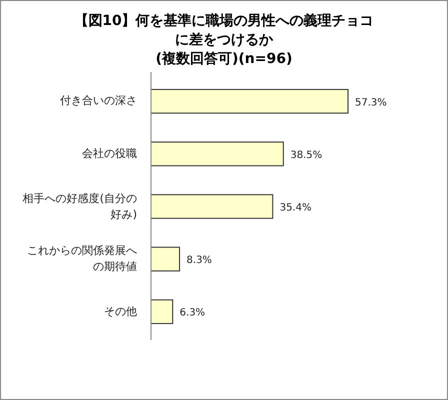  I want to click on y-tick-label: 付き合いの深さ, so click(98, 101).